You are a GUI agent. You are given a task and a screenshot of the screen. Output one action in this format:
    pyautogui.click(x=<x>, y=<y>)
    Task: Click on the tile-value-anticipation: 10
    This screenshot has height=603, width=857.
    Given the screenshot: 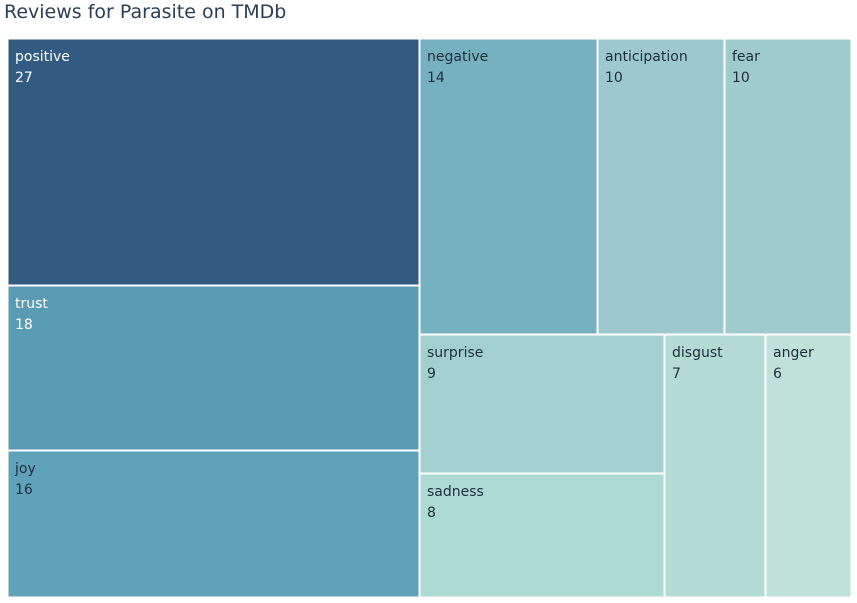 What is the action you would take?
    pyautogui.click(x=614, y=78)
    